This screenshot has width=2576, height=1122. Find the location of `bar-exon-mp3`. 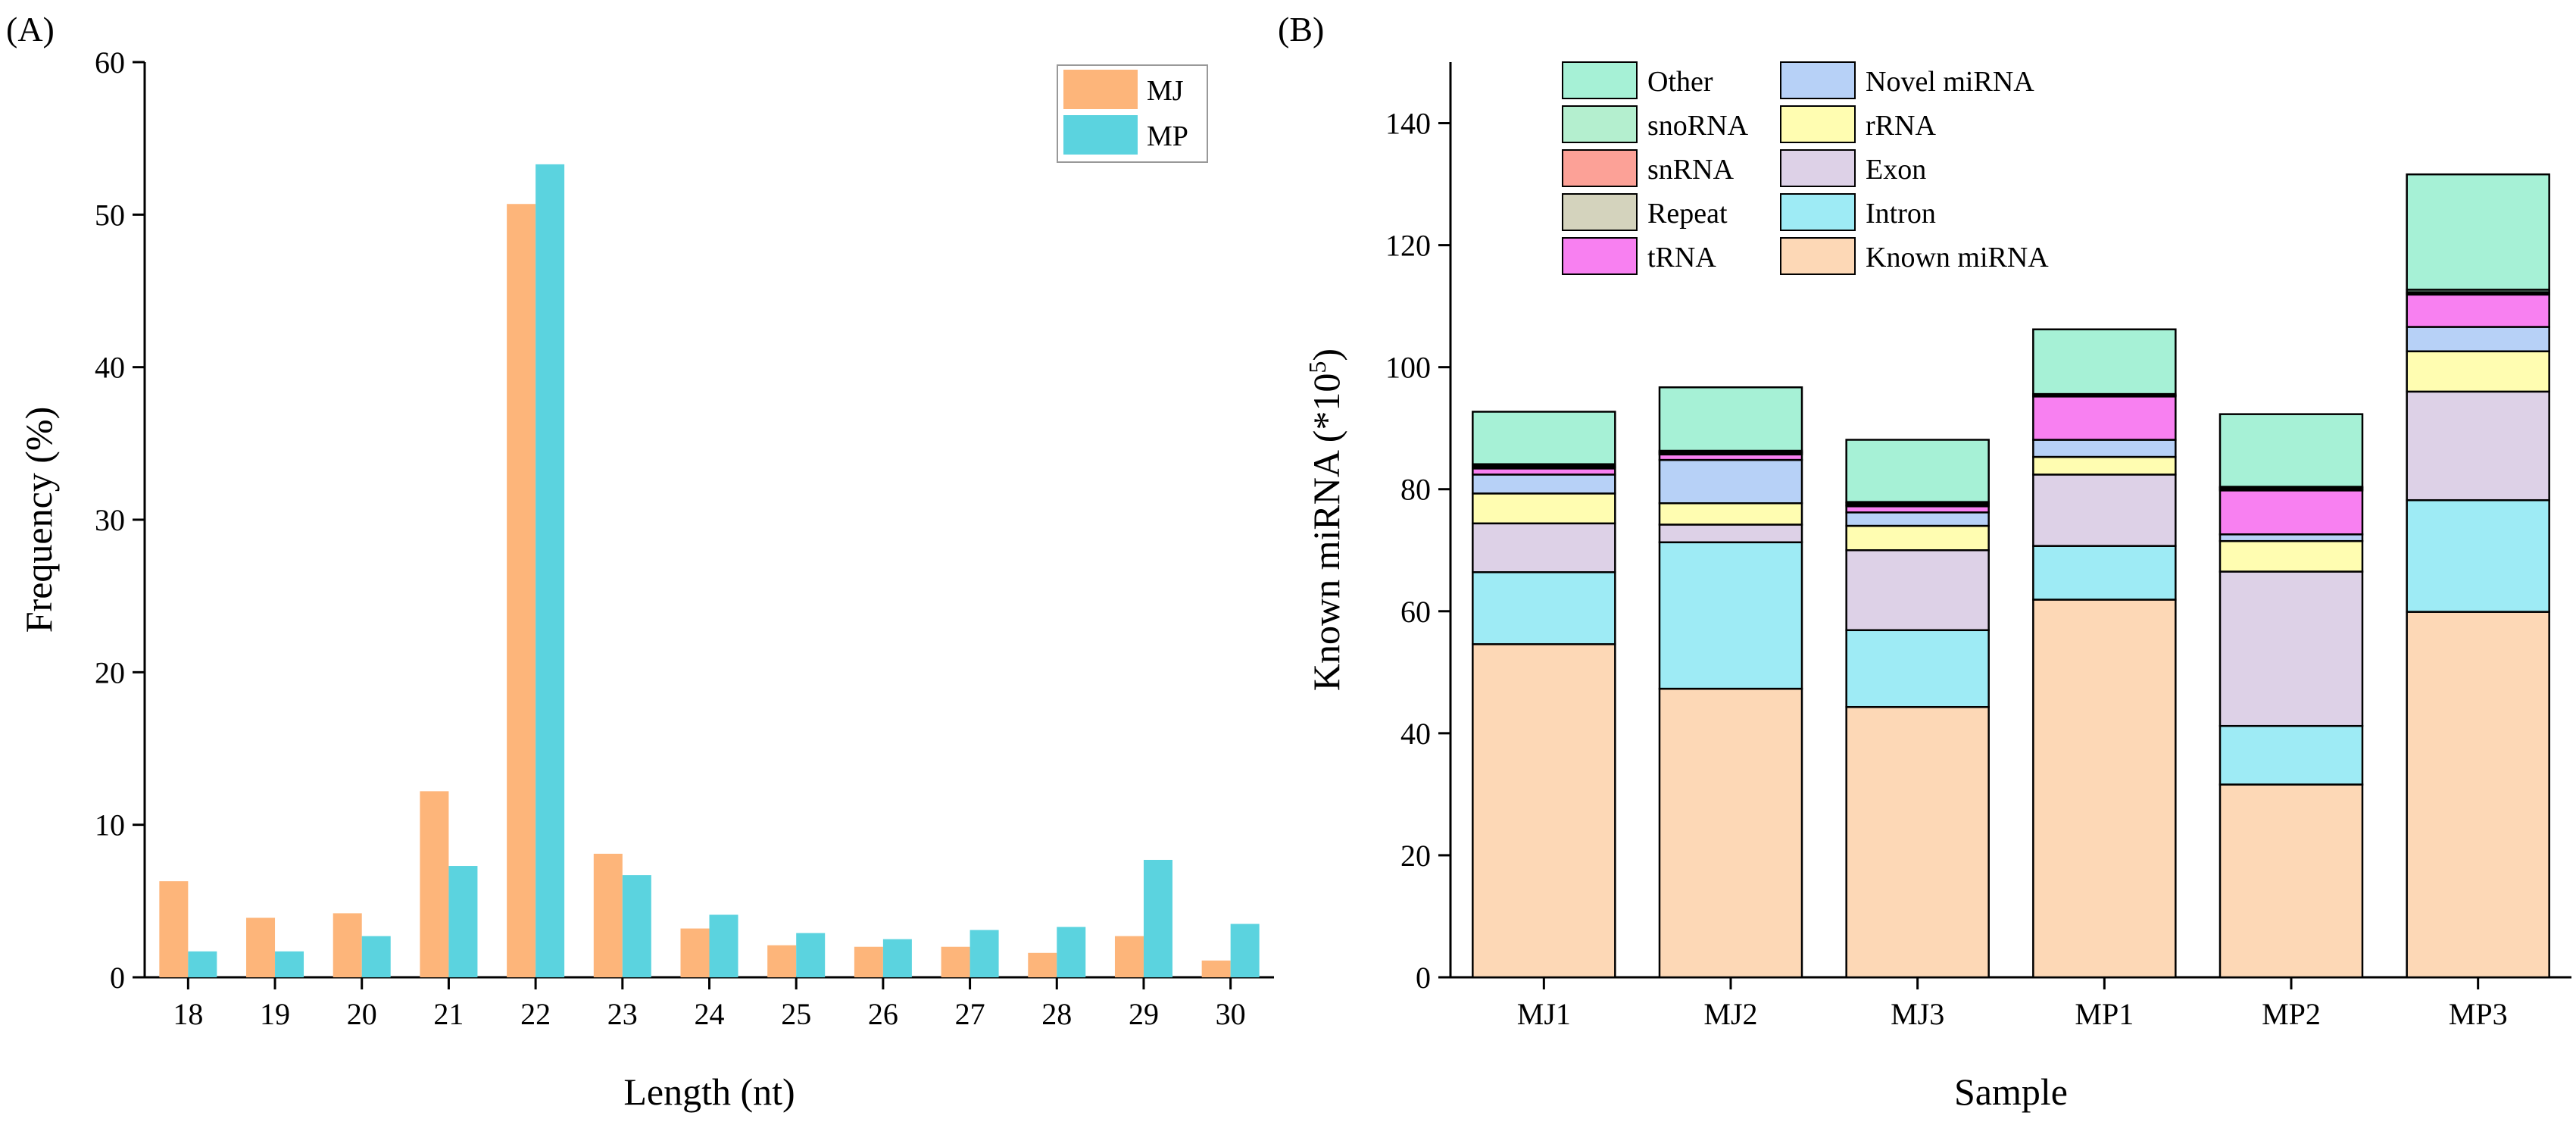

bar-exon-mp3 is located at coordinates (2478, 446).